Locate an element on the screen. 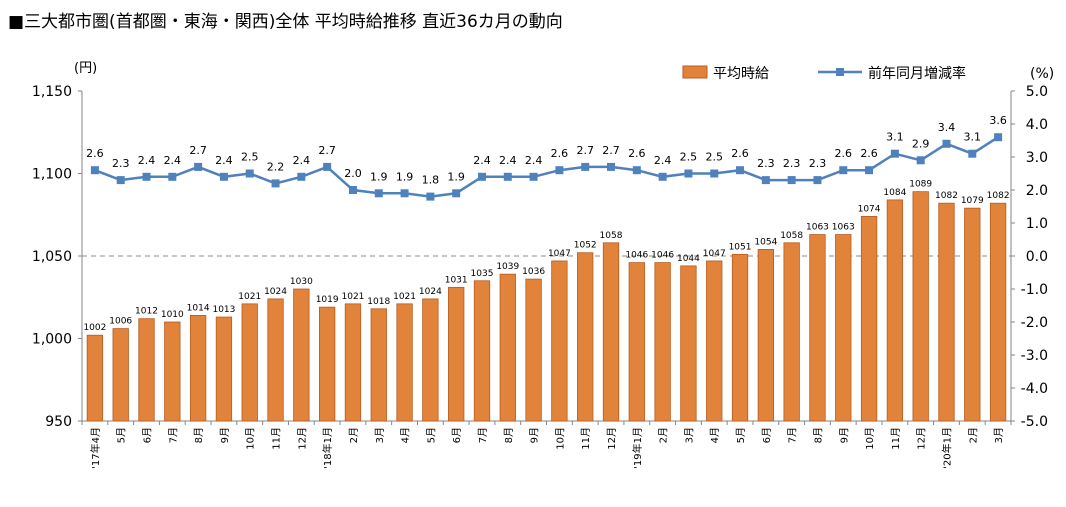 This screenshot has width=1066, height=507. right-tick-label: 1.0 is located at coordinates (1037, 224).